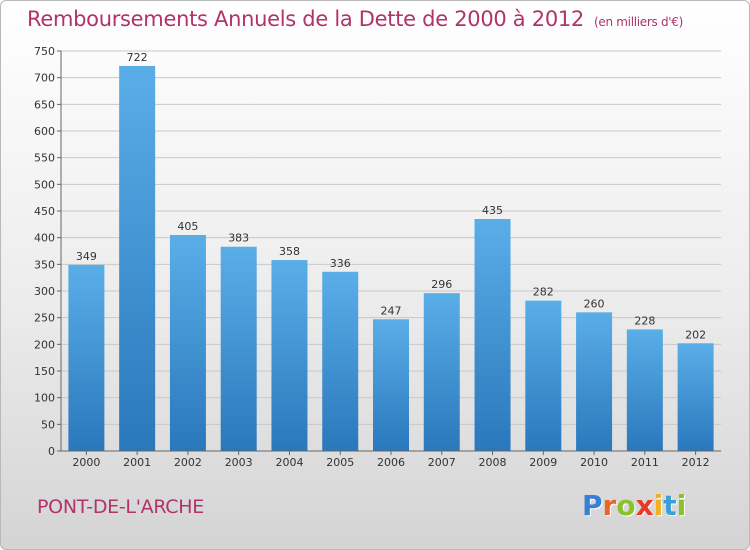  I want to click on x-tick-label: 2009, so click(543, 462).